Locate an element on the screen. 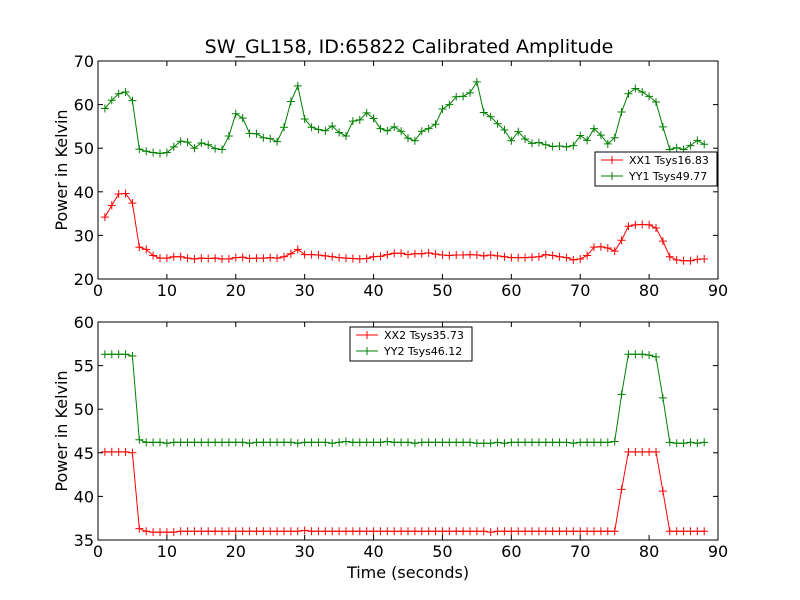 This screenshot has height=600, width=800. top-legend-box is located at coordinates (656, 169).